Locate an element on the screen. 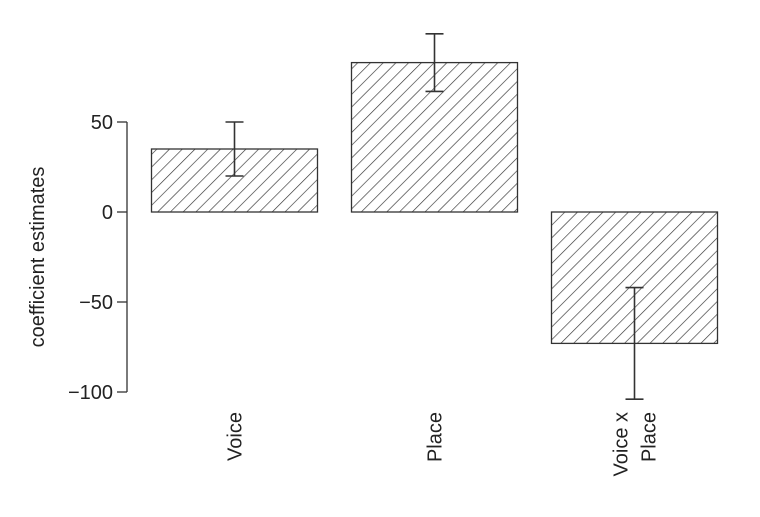 The height and width of the screenshot is (517, 760). x-tick-label: Voice is located at coordinates (236, 436).